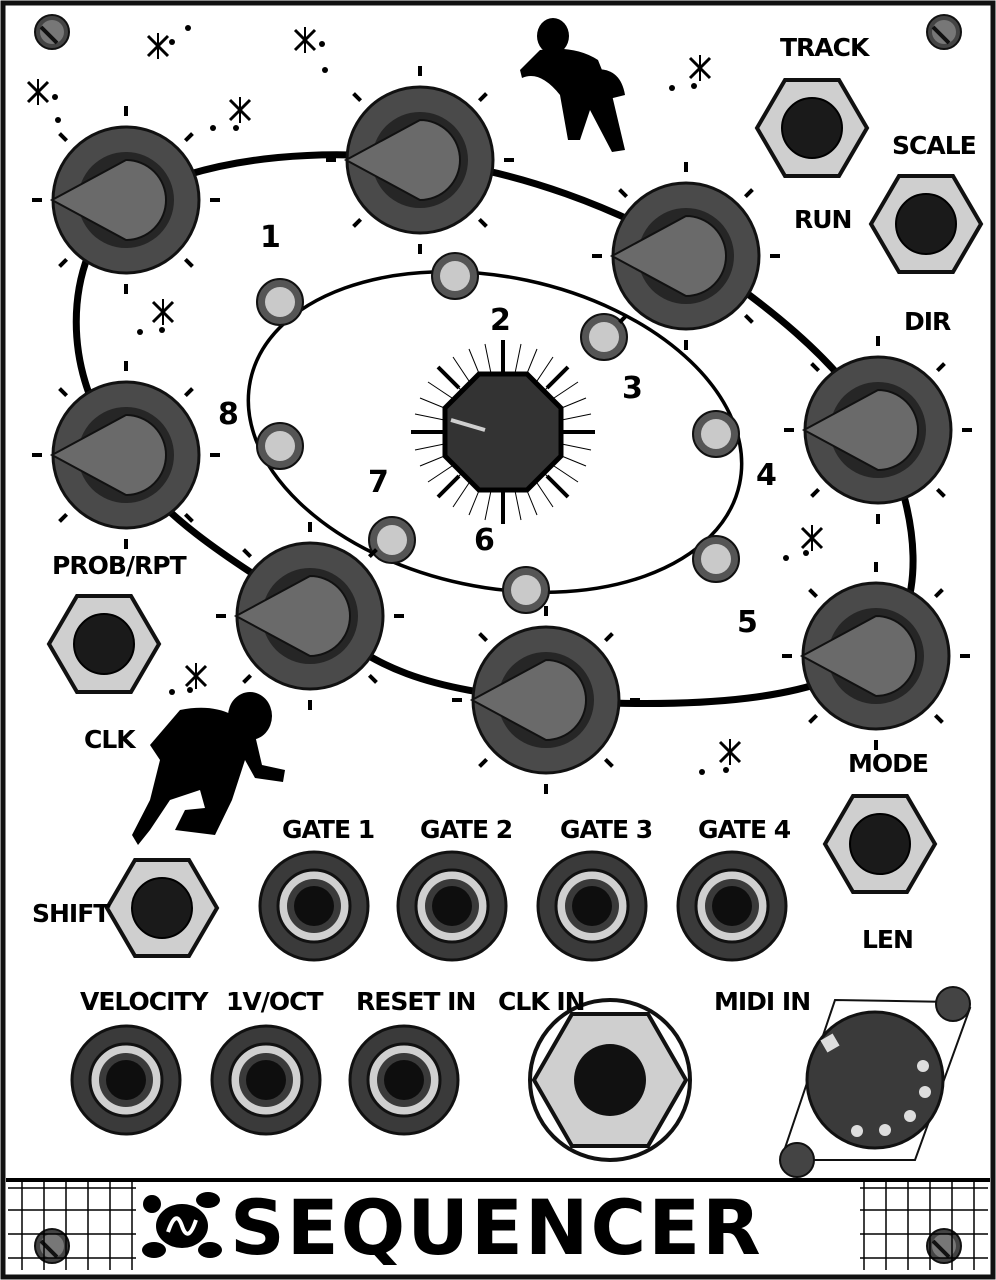 The height and width of the screenshot is (1280, 996). What do you see at coordinates (822, 219) in the screenshot?
I see `run-label: RUN` at bounding box center [822, 219].